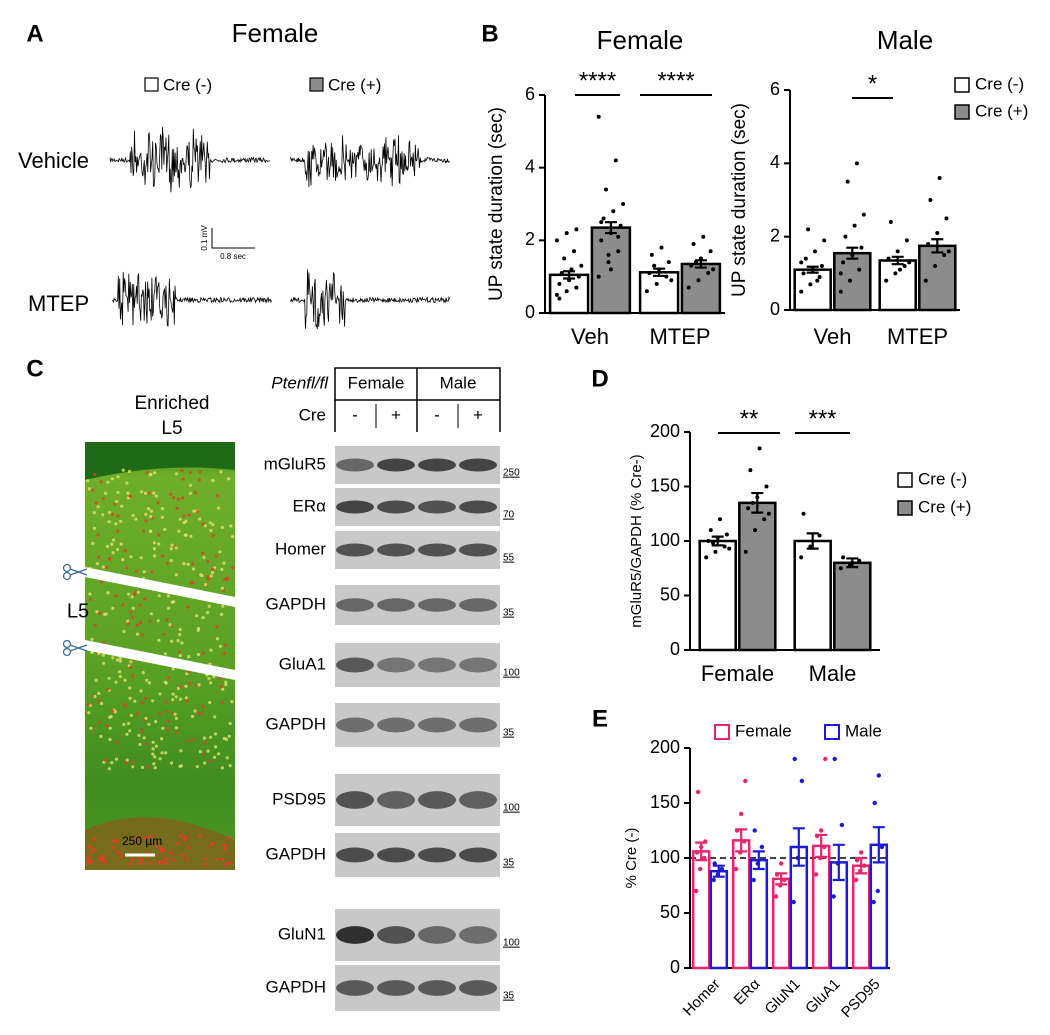 This screenshot has height=1035, width=1050. What do you see at coordinates (944, 506) in the screenshot?
I see `legend-label: Cre (+)` at bounding box center [944, 506].